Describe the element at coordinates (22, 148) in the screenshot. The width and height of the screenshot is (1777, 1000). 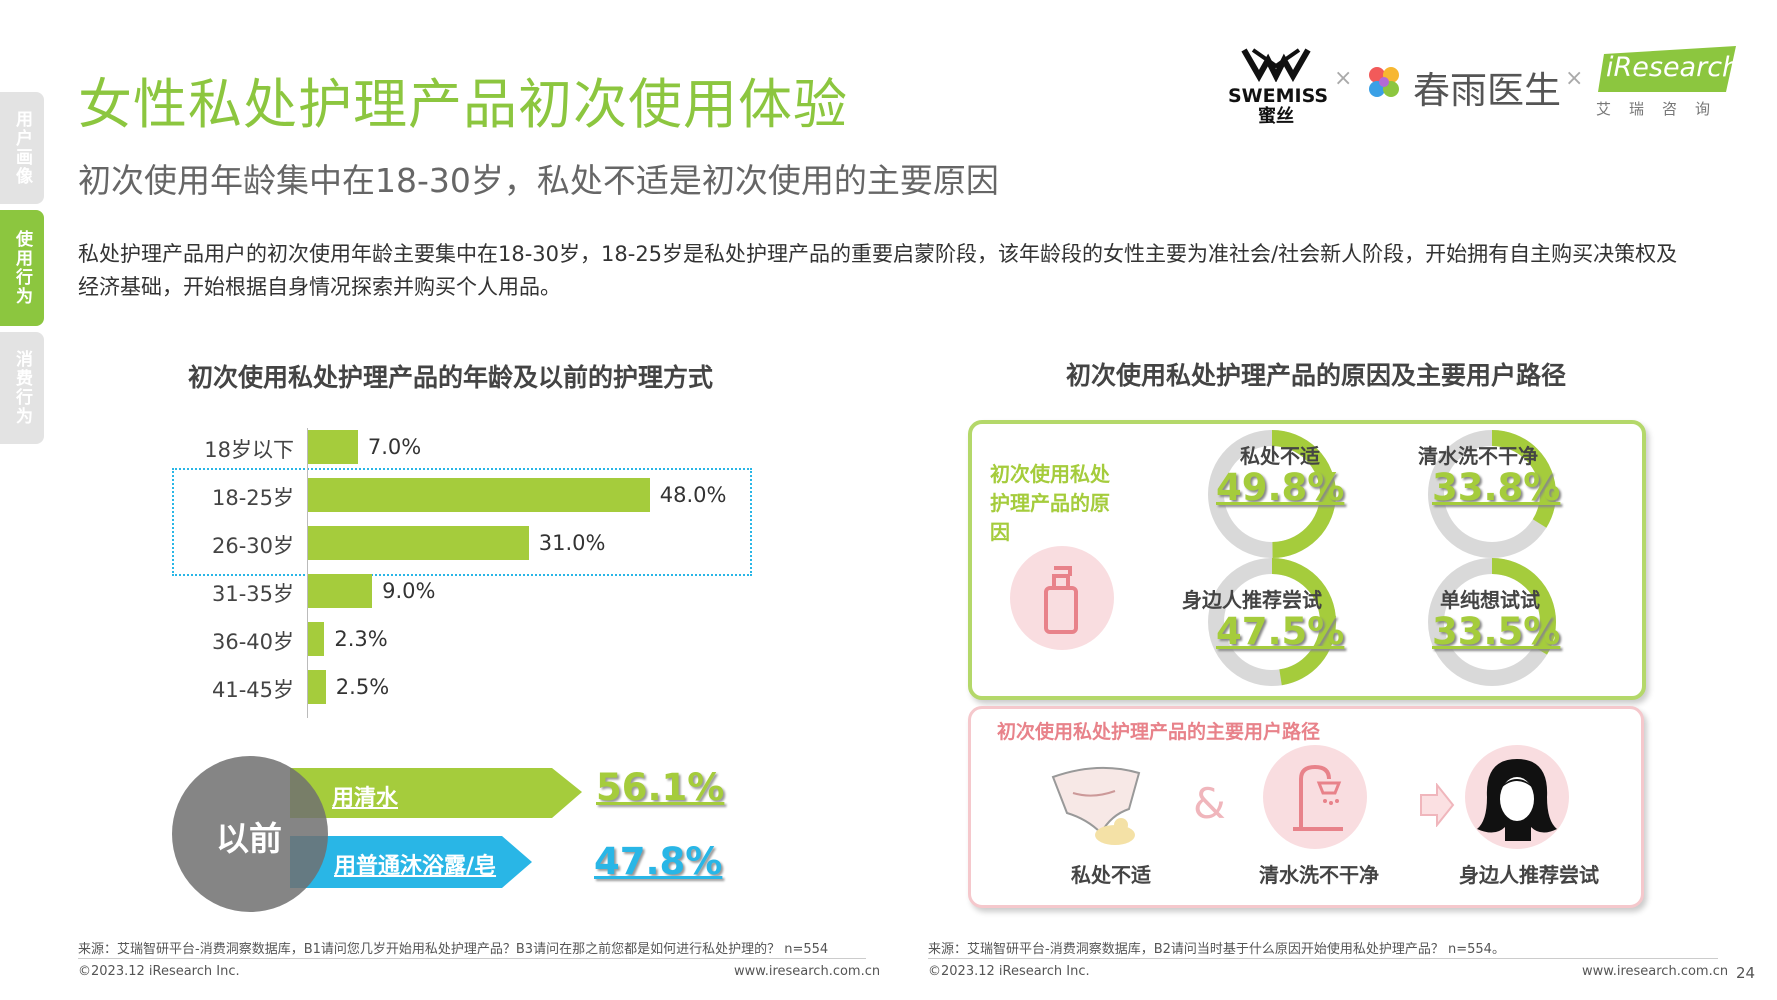
I see `nav-tab-user-profile: 用户画像` at that location.